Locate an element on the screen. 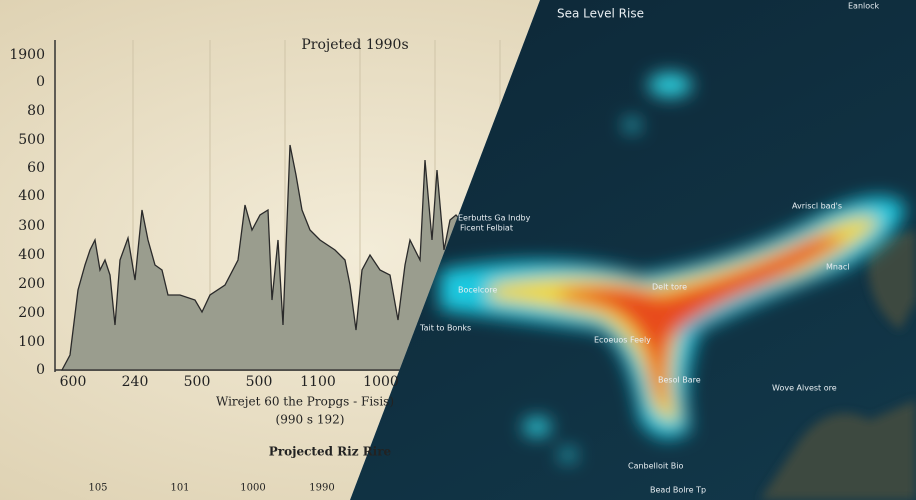 The width and height of the screenshot is (916, 500). map-label: Avriscl bad's is located at coordinates (817, 206).